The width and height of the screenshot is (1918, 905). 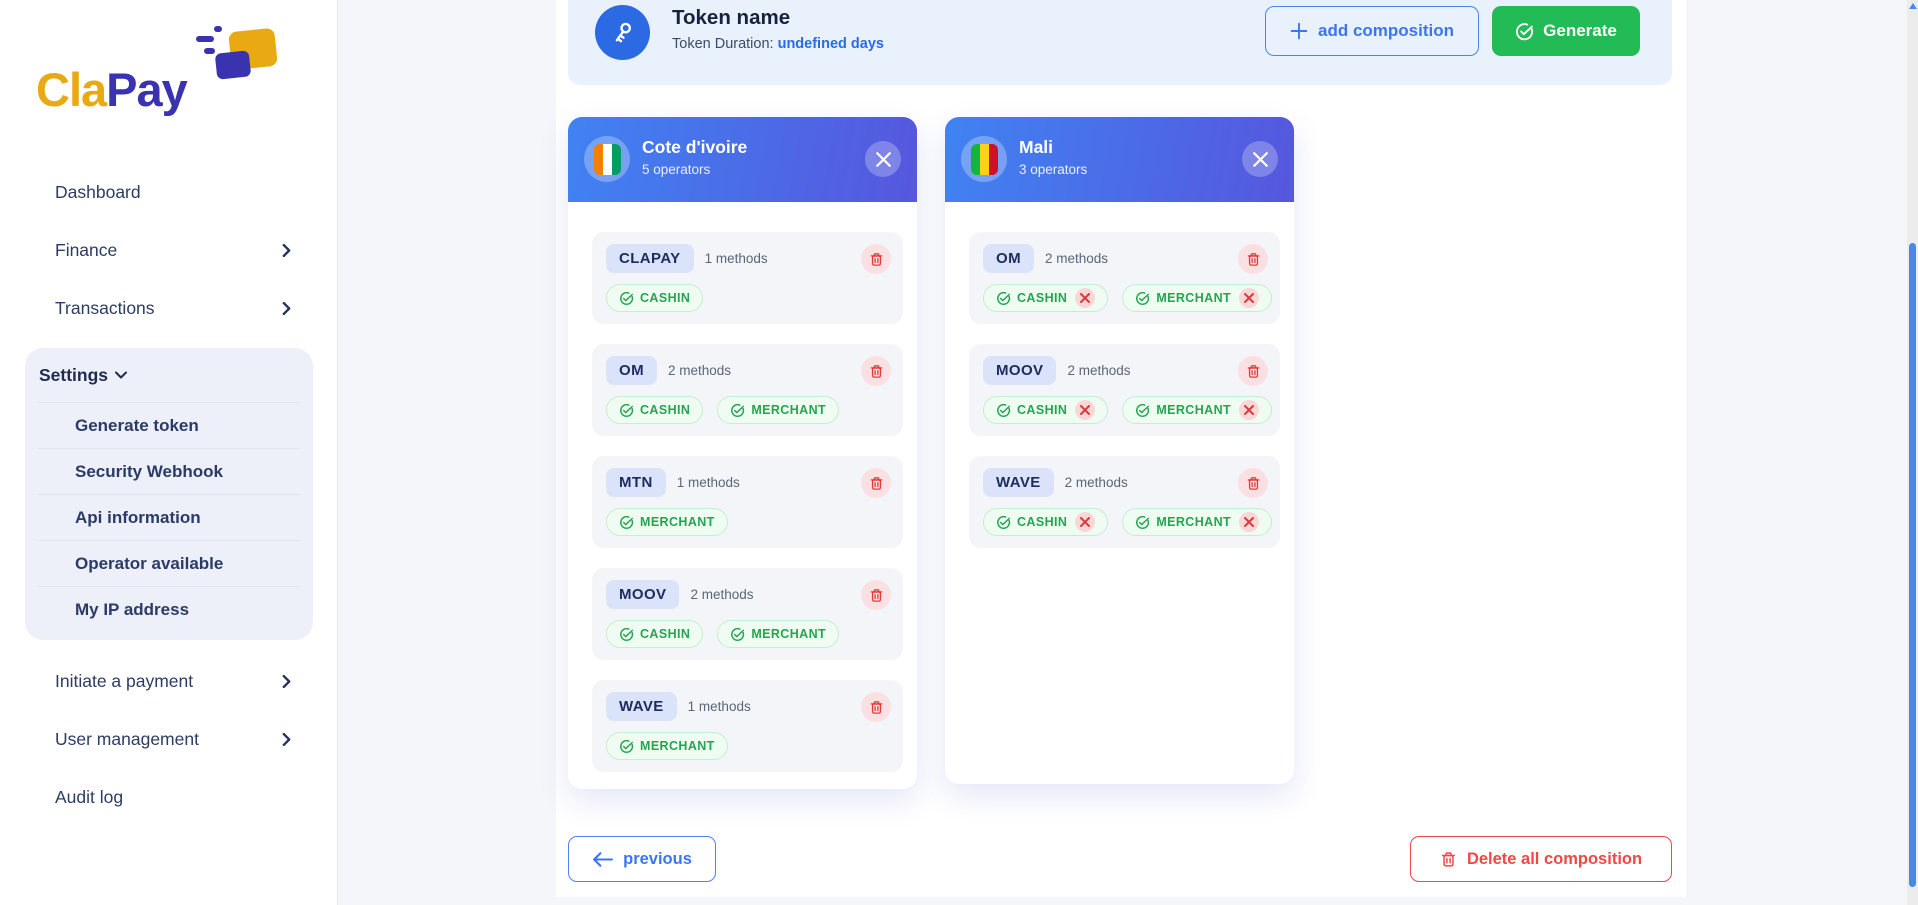 What do you see at coordinates (98, 191) in the screenshot?
I see `sidebar-item-label: Dashboard` at bounding box center [98, 191].